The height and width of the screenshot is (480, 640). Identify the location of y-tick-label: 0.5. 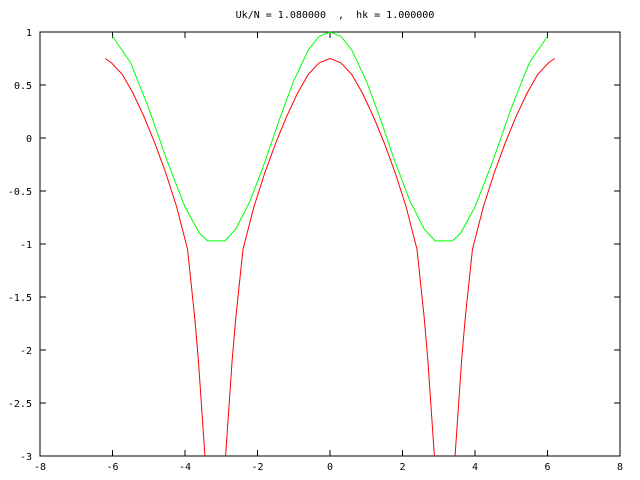
(23, 86).